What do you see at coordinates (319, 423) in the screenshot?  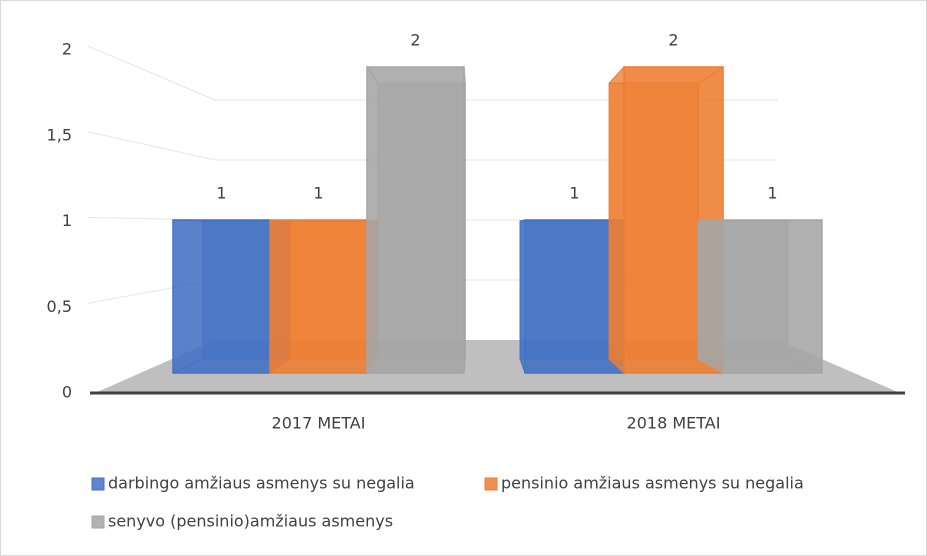 I see `x-tick-label: 2017 METAI` at bounding box center [319, 423].